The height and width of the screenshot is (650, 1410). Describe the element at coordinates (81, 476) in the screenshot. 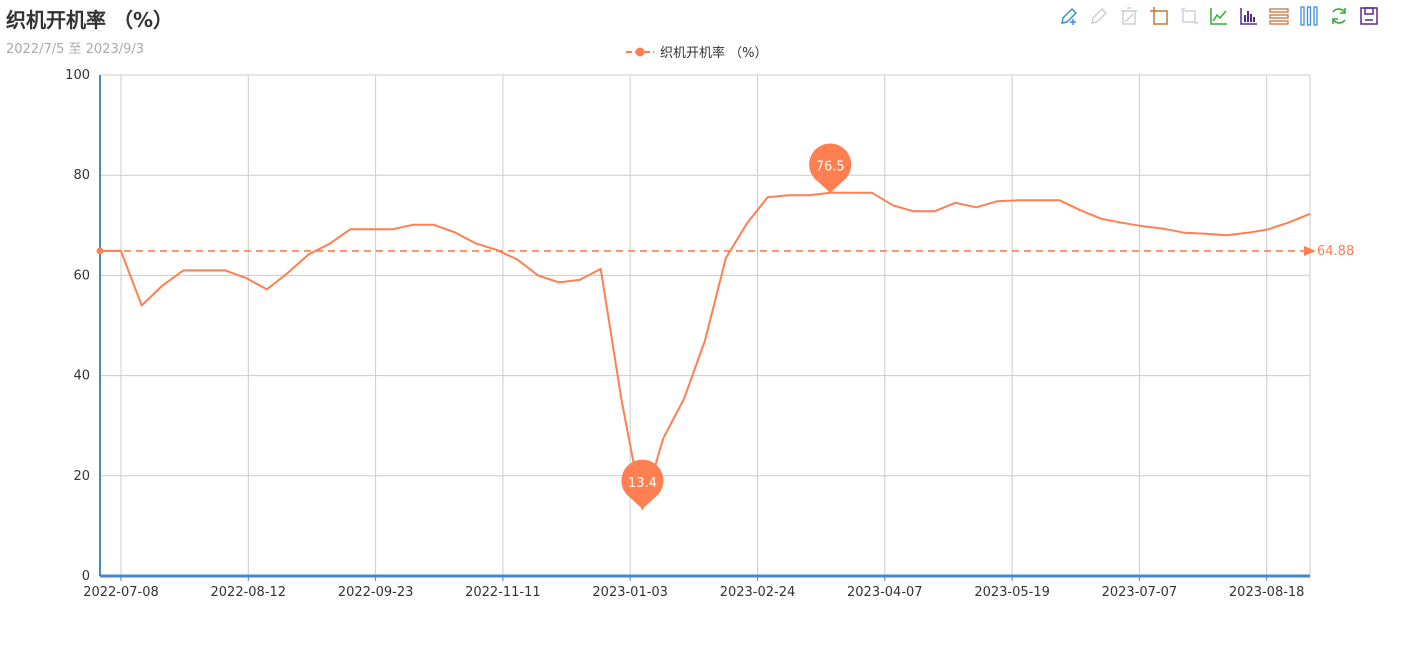

I see `y-tick-label: 20` at that location.